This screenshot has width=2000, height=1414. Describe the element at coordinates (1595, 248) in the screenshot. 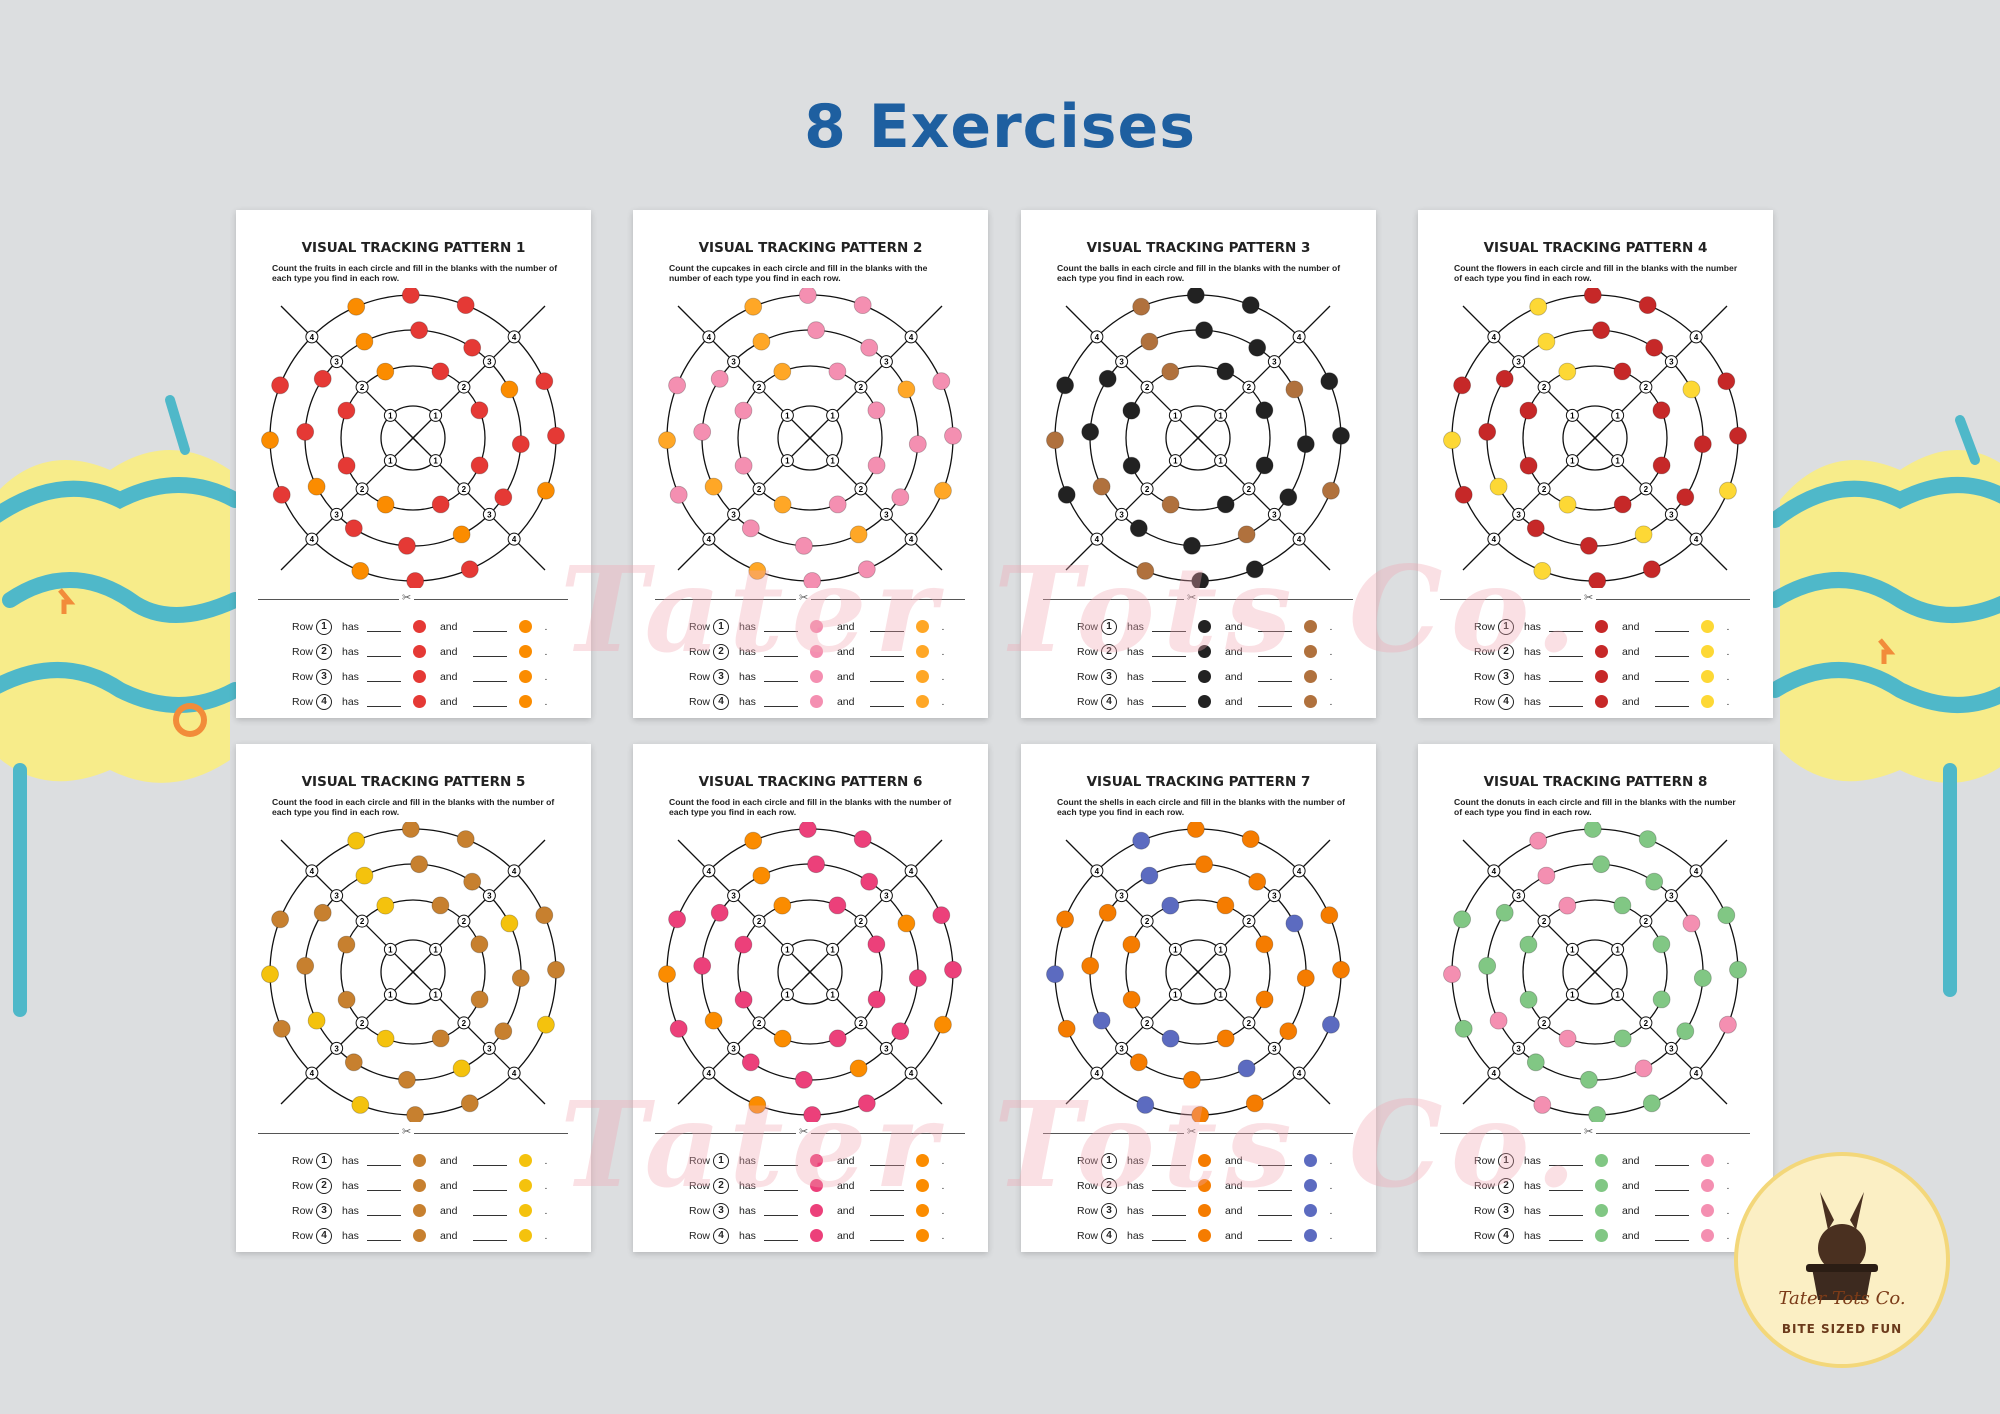

I see `worksheet-title: VISUAL TRACKING PATTERN 4` at that location.